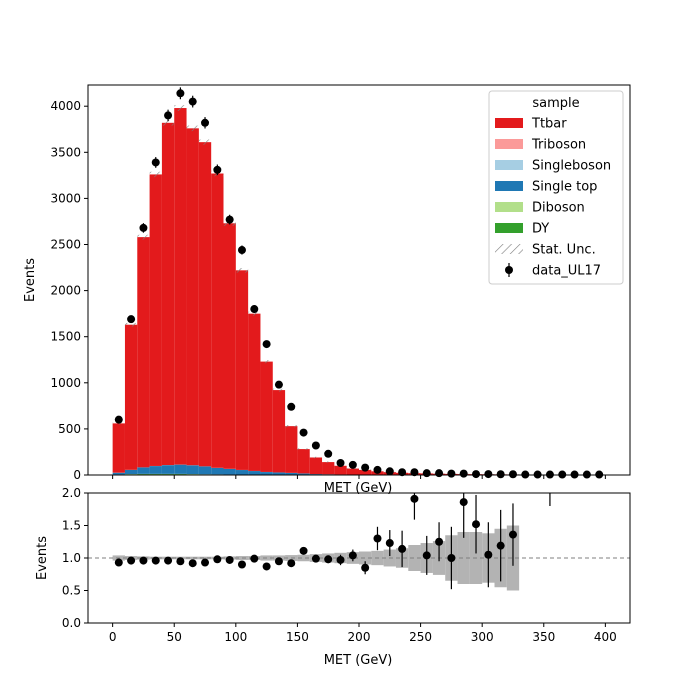 The width and height of the screenshot is (700, 700). I want to click on ratio-x-tick-label-200: 200, so click(359, 637).